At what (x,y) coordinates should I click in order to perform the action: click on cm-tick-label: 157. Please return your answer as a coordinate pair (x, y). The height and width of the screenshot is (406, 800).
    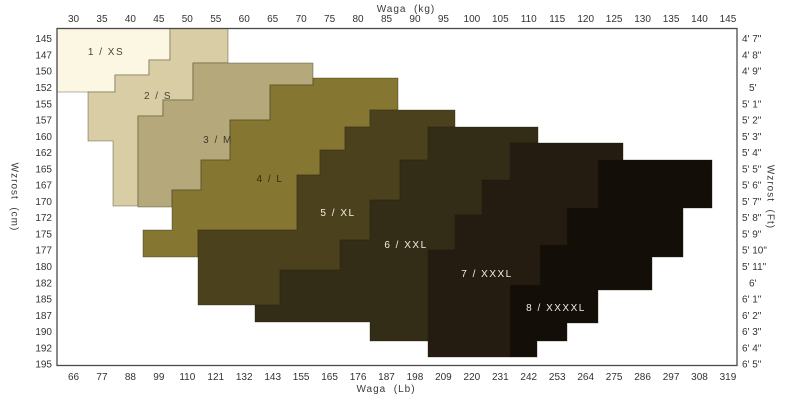
    Looking at the image, I should click on (43, 121).